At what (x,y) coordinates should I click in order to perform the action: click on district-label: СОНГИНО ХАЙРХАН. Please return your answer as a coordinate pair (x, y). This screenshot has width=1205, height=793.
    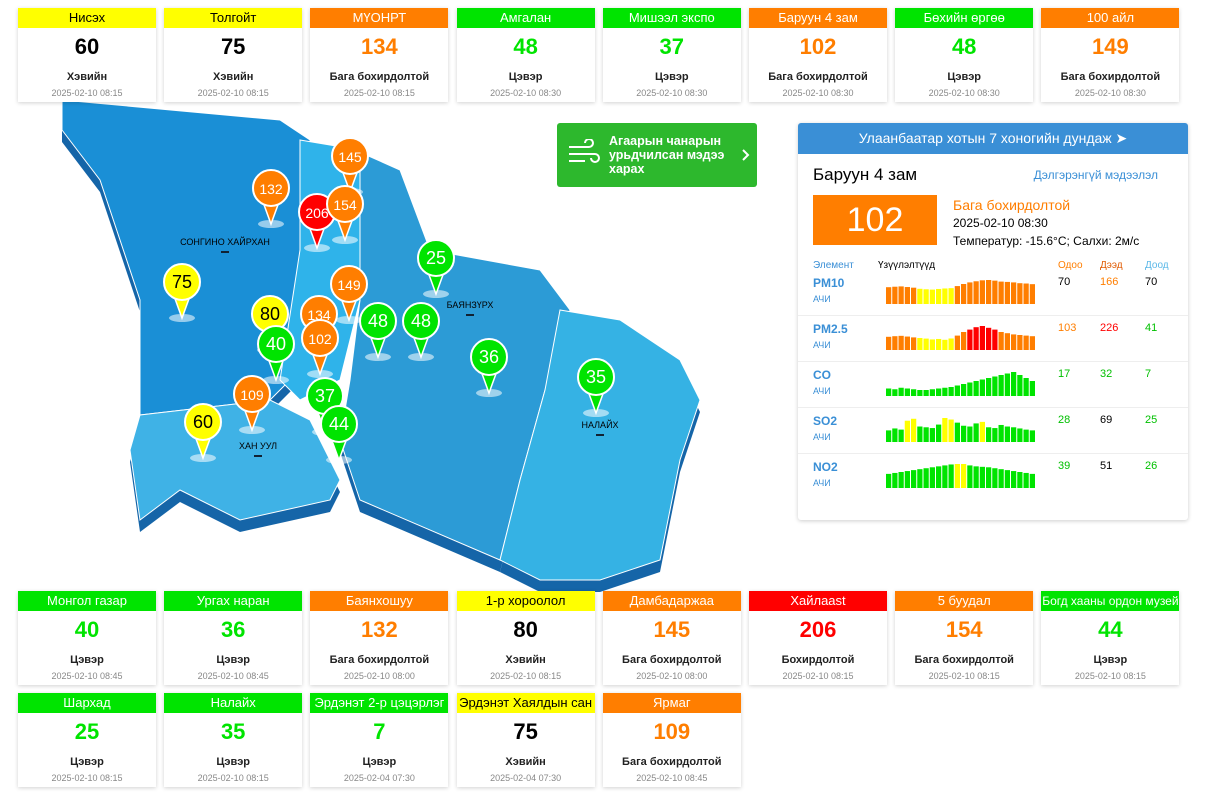
    Looking at the image, I should click on (225, 241).